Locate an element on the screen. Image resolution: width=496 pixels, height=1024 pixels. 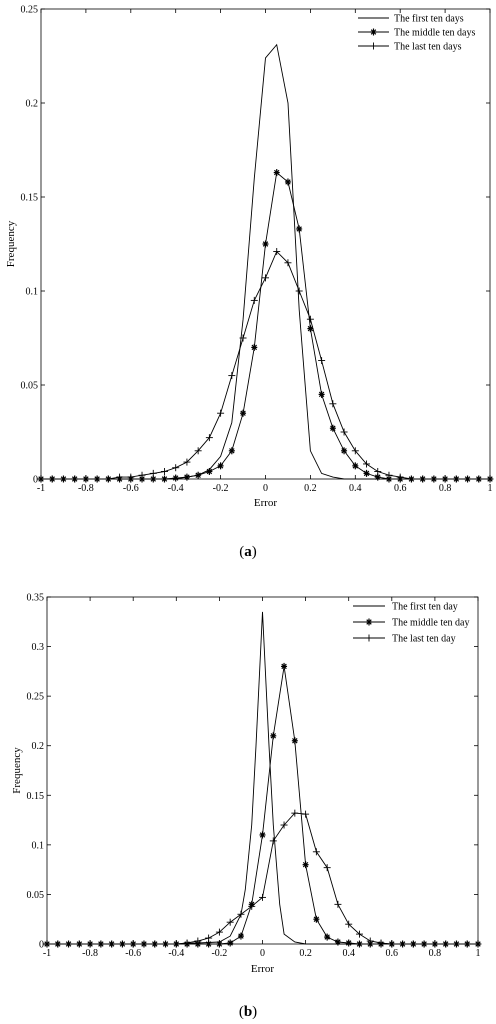
panel-a-x-tick-label: 0 is located at coordinates (265, 488).